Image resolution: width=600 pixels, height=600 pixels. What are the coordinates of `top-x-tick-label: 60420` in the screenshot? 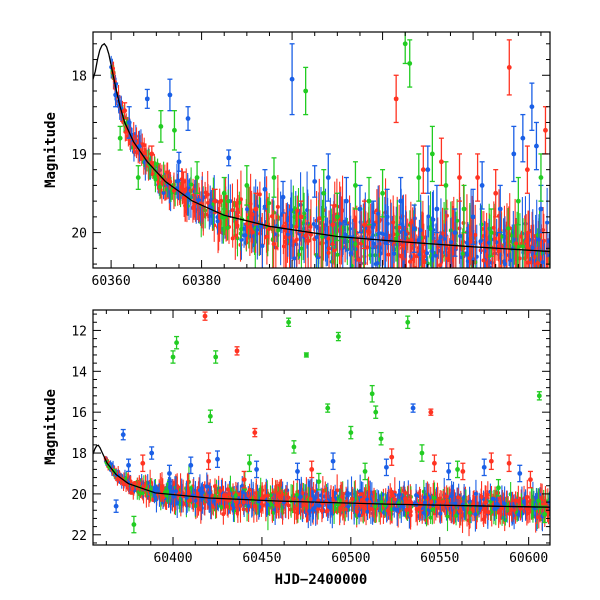 It's located at (382, 281).